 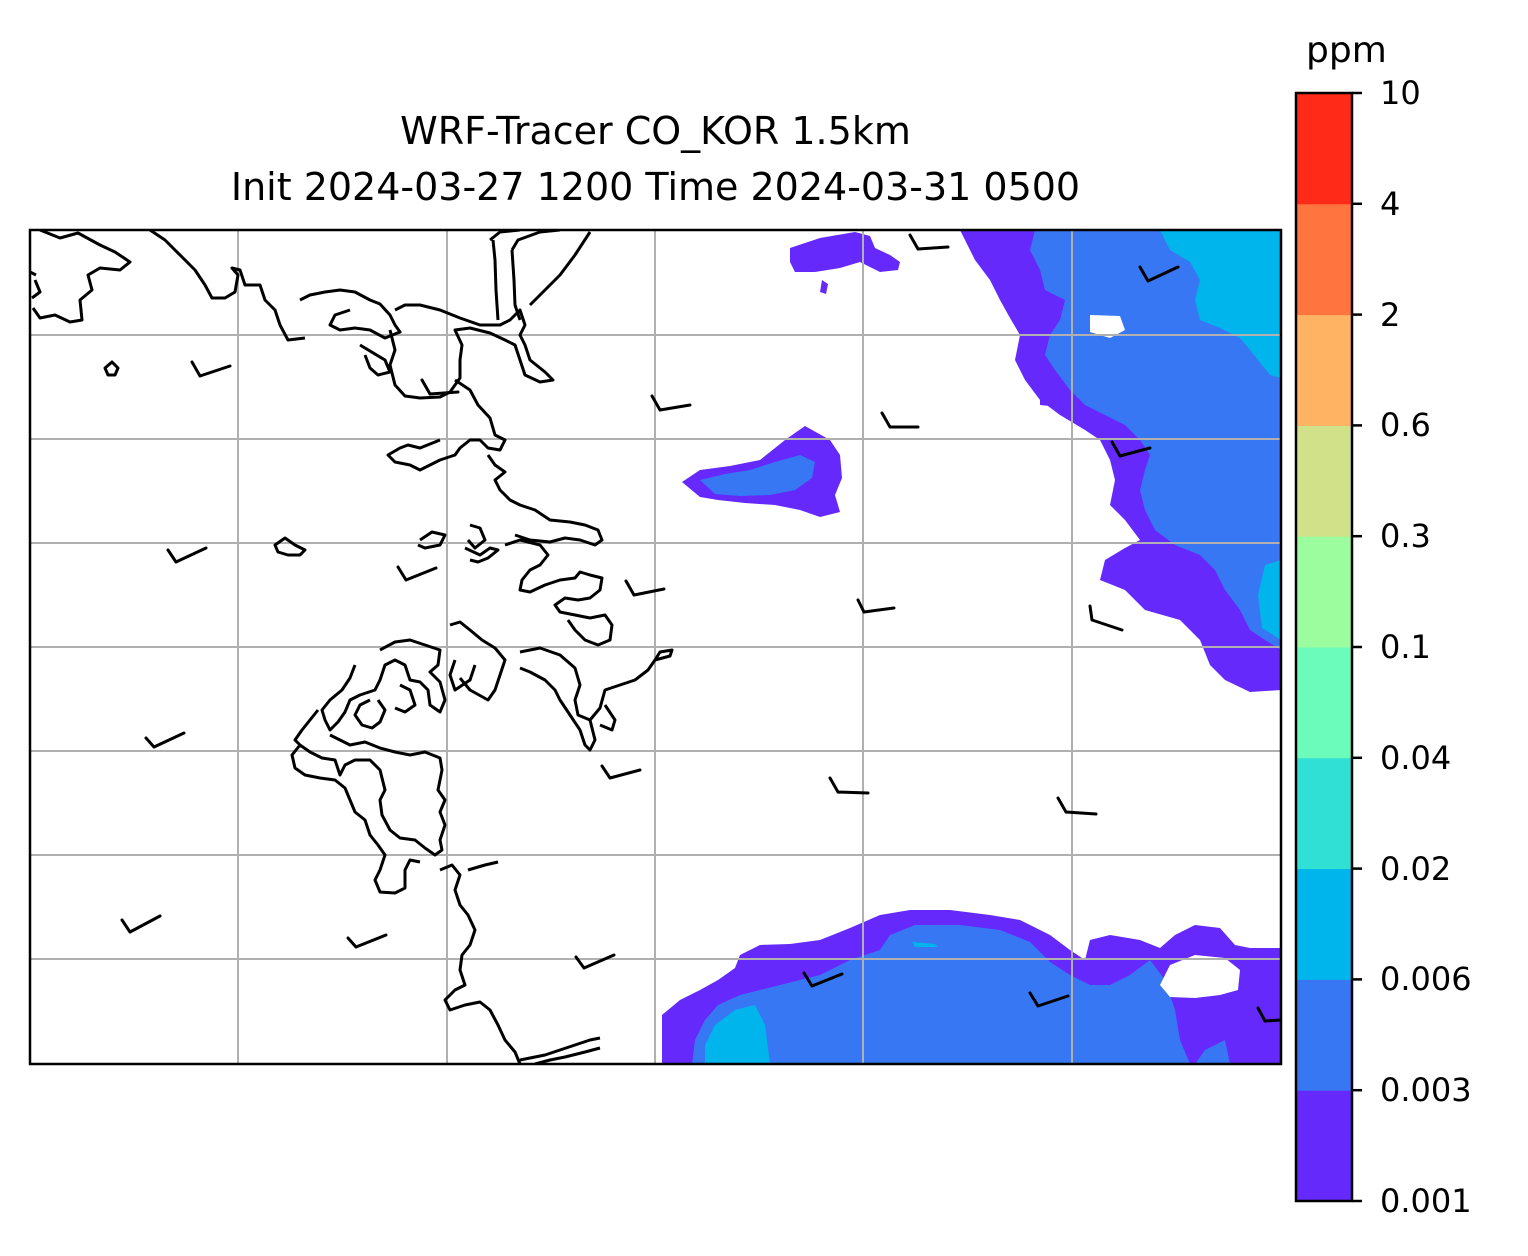 What do you see at coordinates (1220, 304) in the screenshot?
I see `plume-ne-high` at bounding box center [1220, 304].